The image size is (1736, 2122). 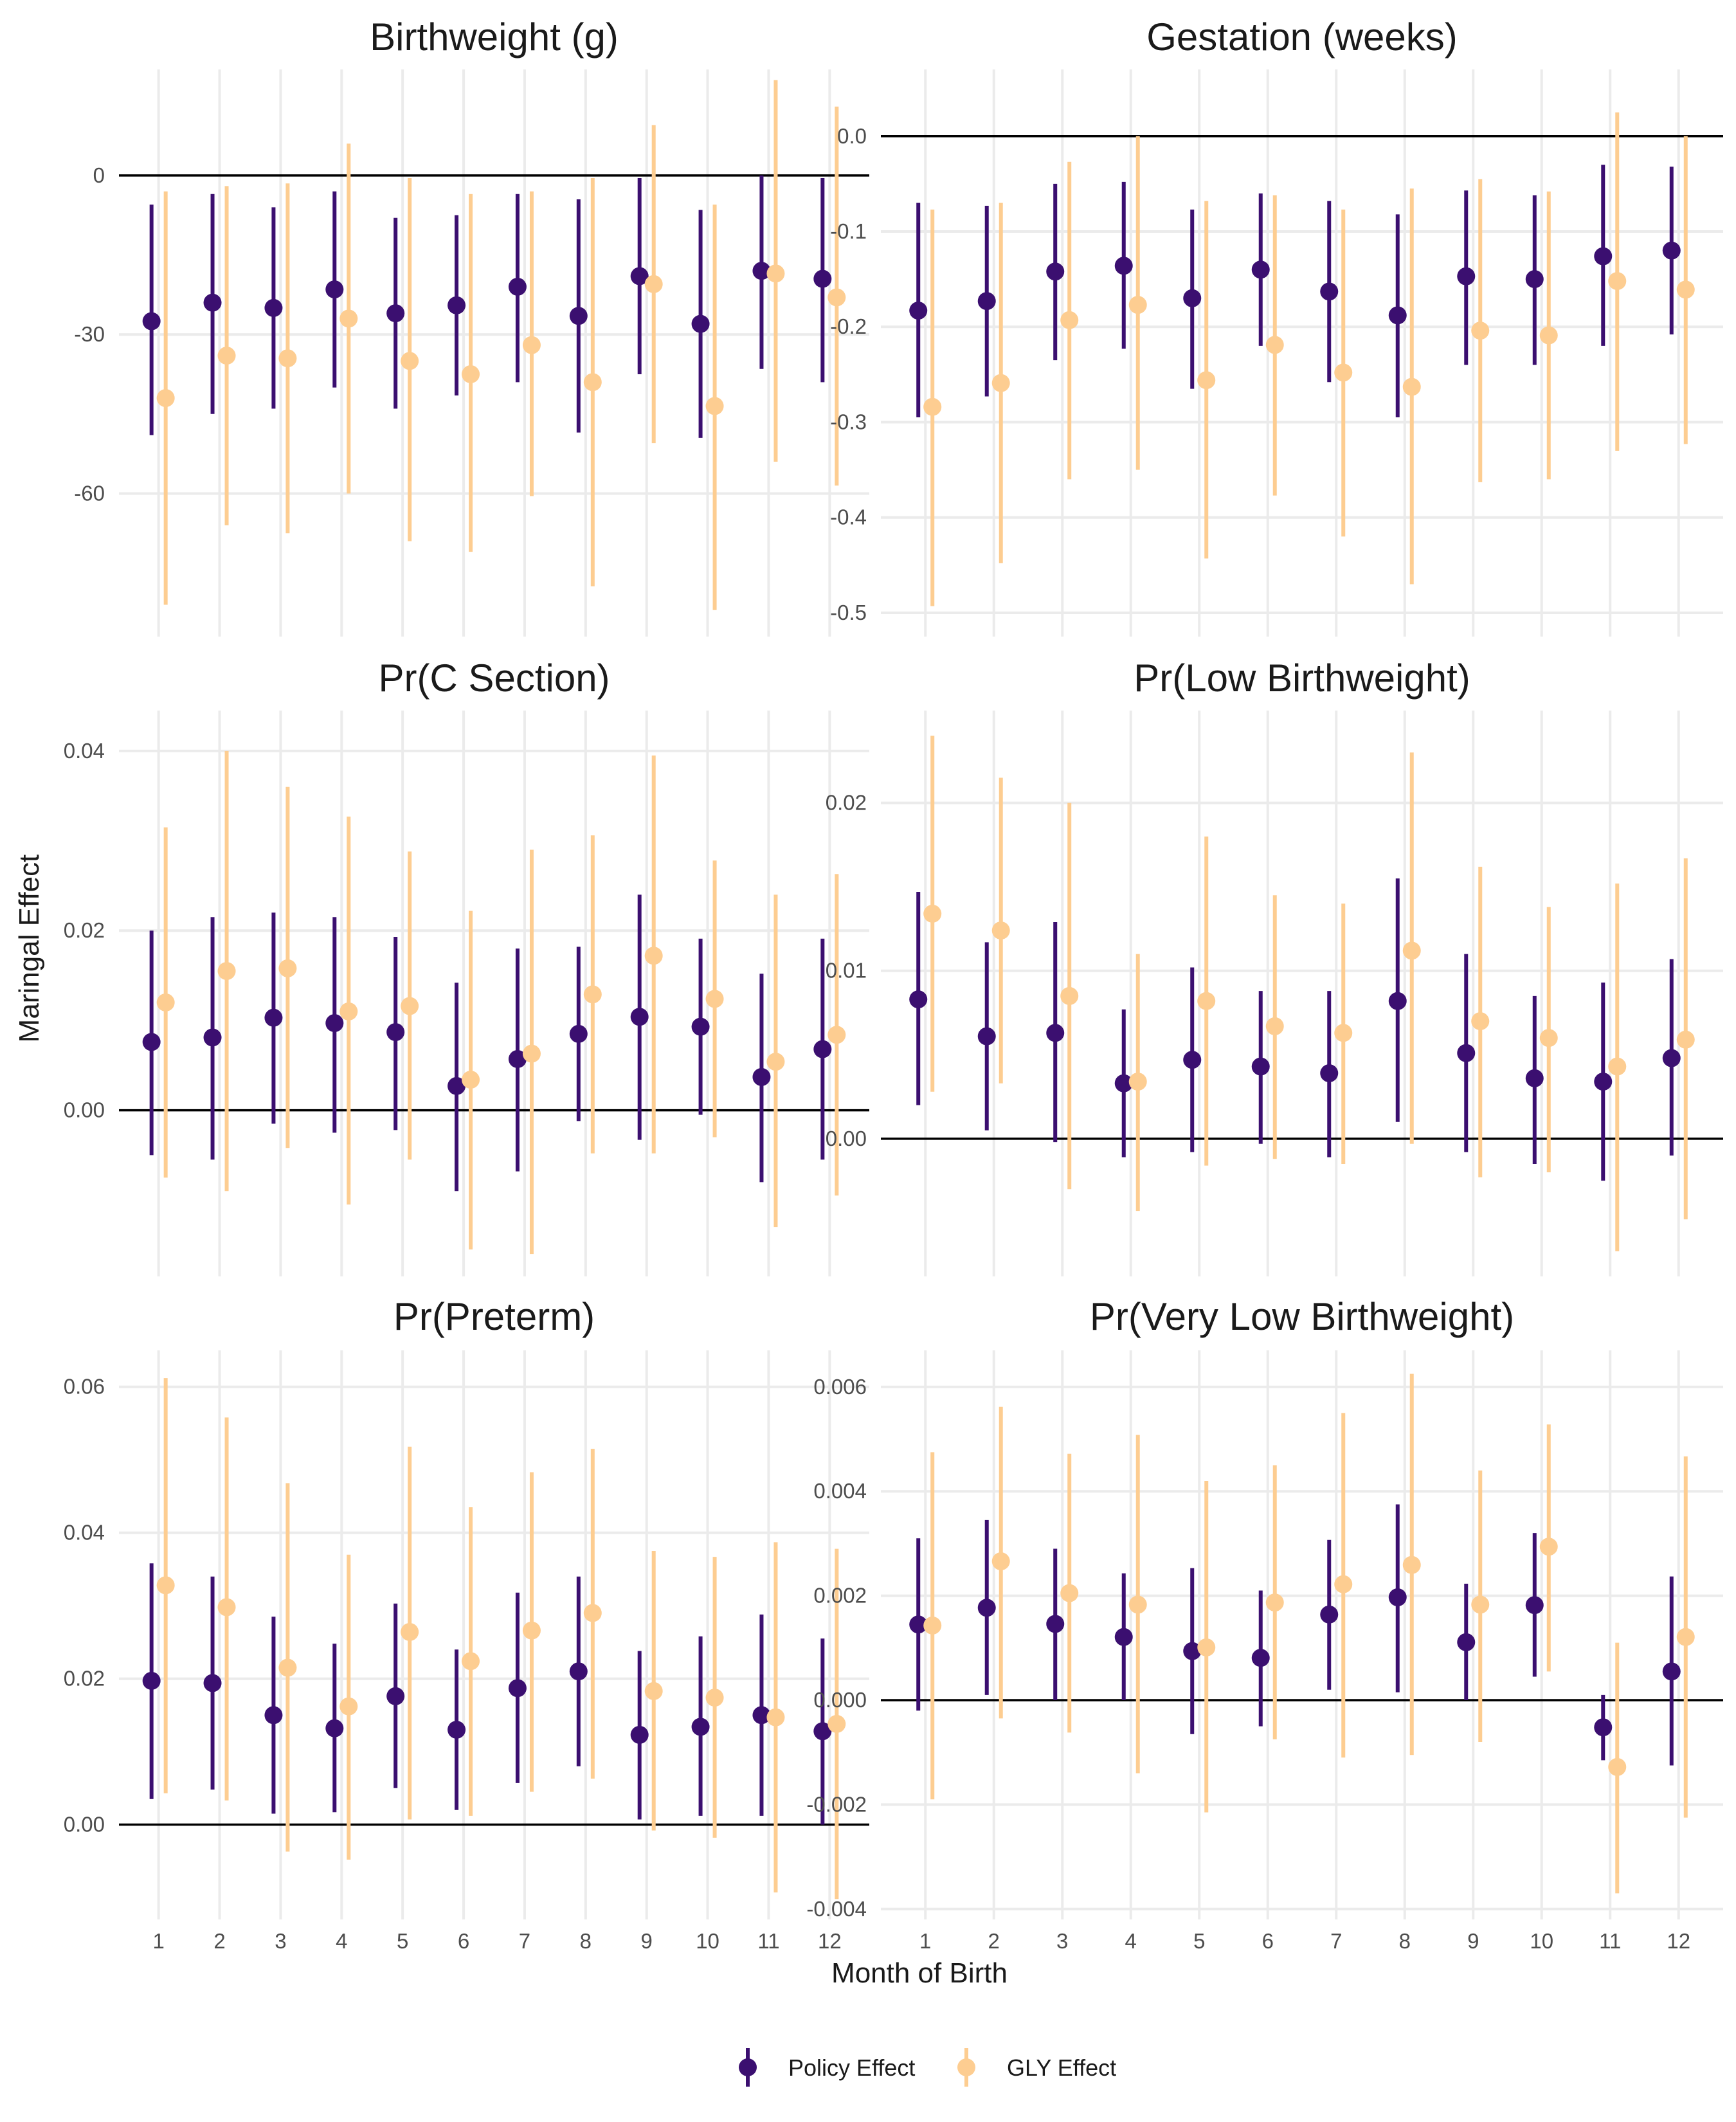 I want to click on y-tick-label: 0.00, so click(x=846, y=1138).